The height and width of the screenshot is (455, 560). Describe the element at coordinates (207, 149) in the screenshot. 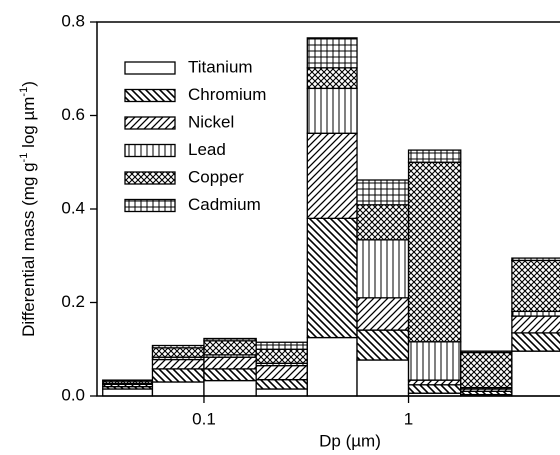

I see `legend-label: Lead` at that location.